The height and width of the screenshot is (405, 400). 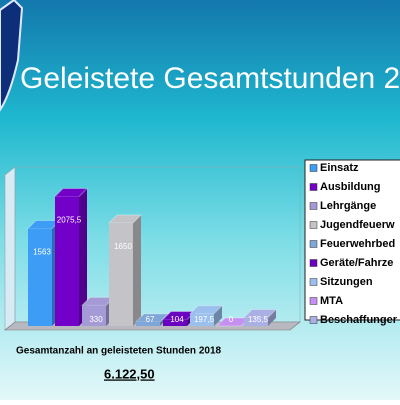 What do you see at coordinates (42, 252) in the screenshot?
I see `data-label: 1563` at bounding box center [42, 252].